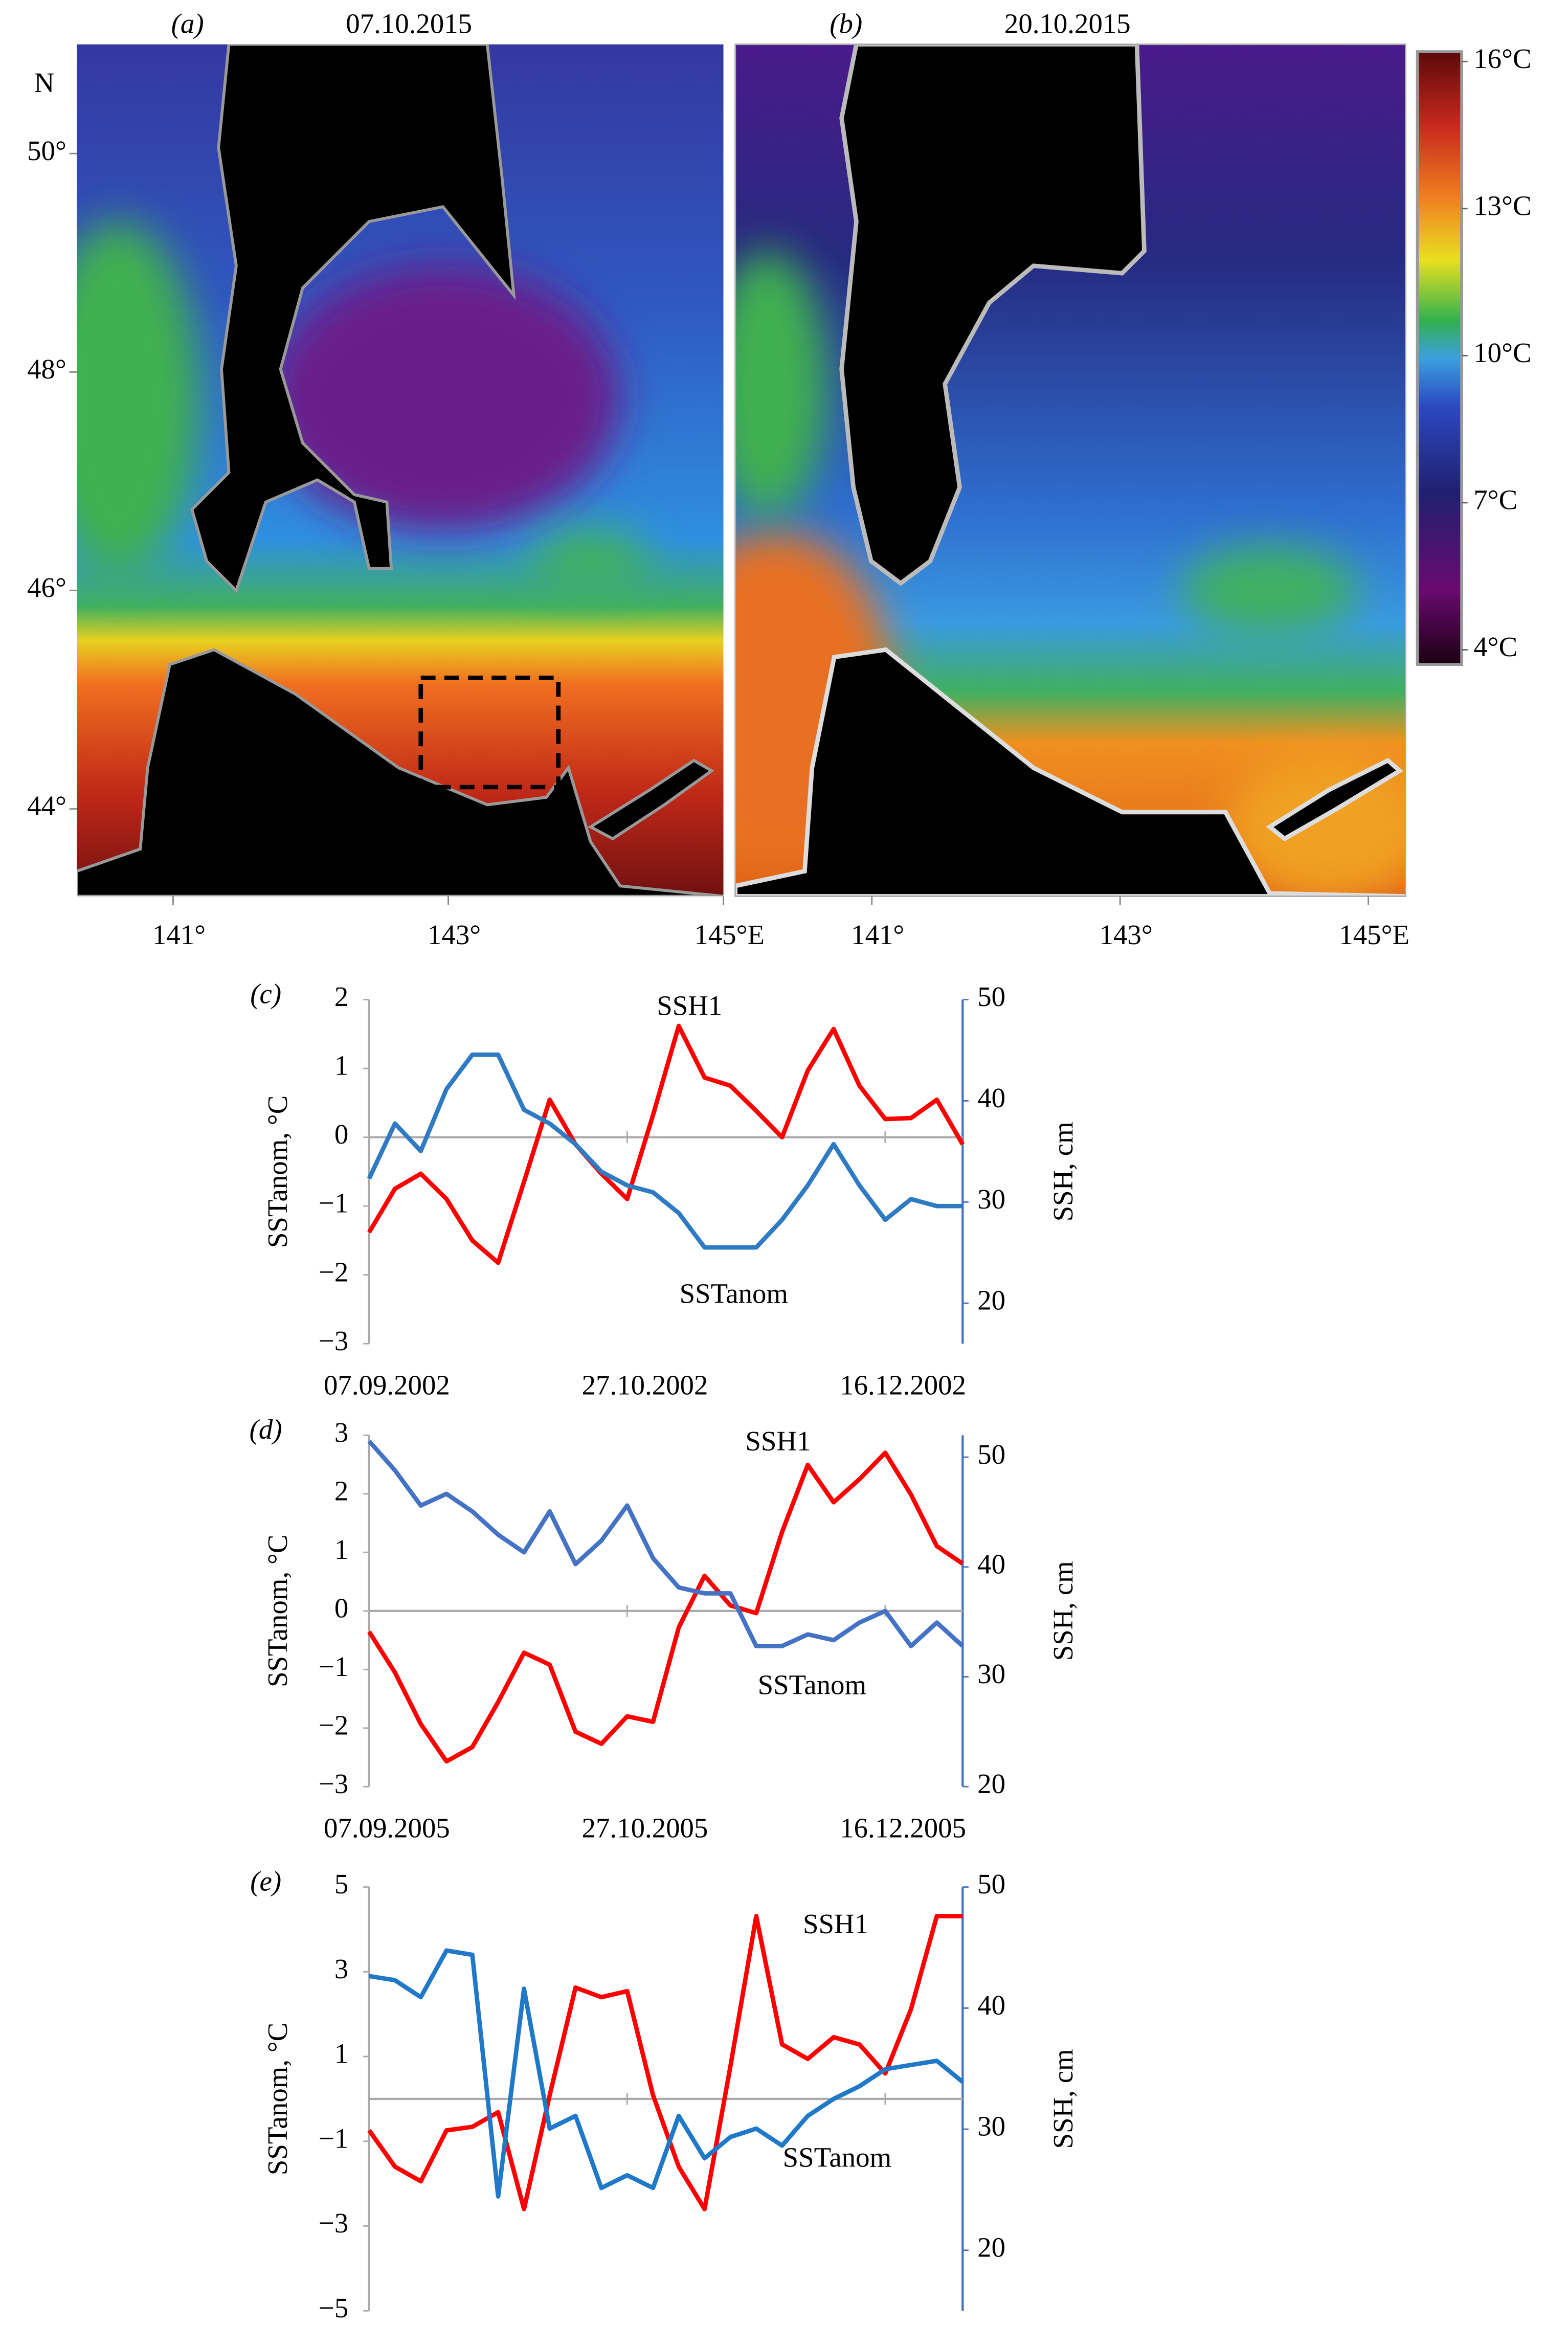 The height and width of the screenshot is (2325, 1568). What do you see at coordinates (341, 1884) in the screenshot?
I see `y-tick-label: 5` at bounding box center [341, 1884].